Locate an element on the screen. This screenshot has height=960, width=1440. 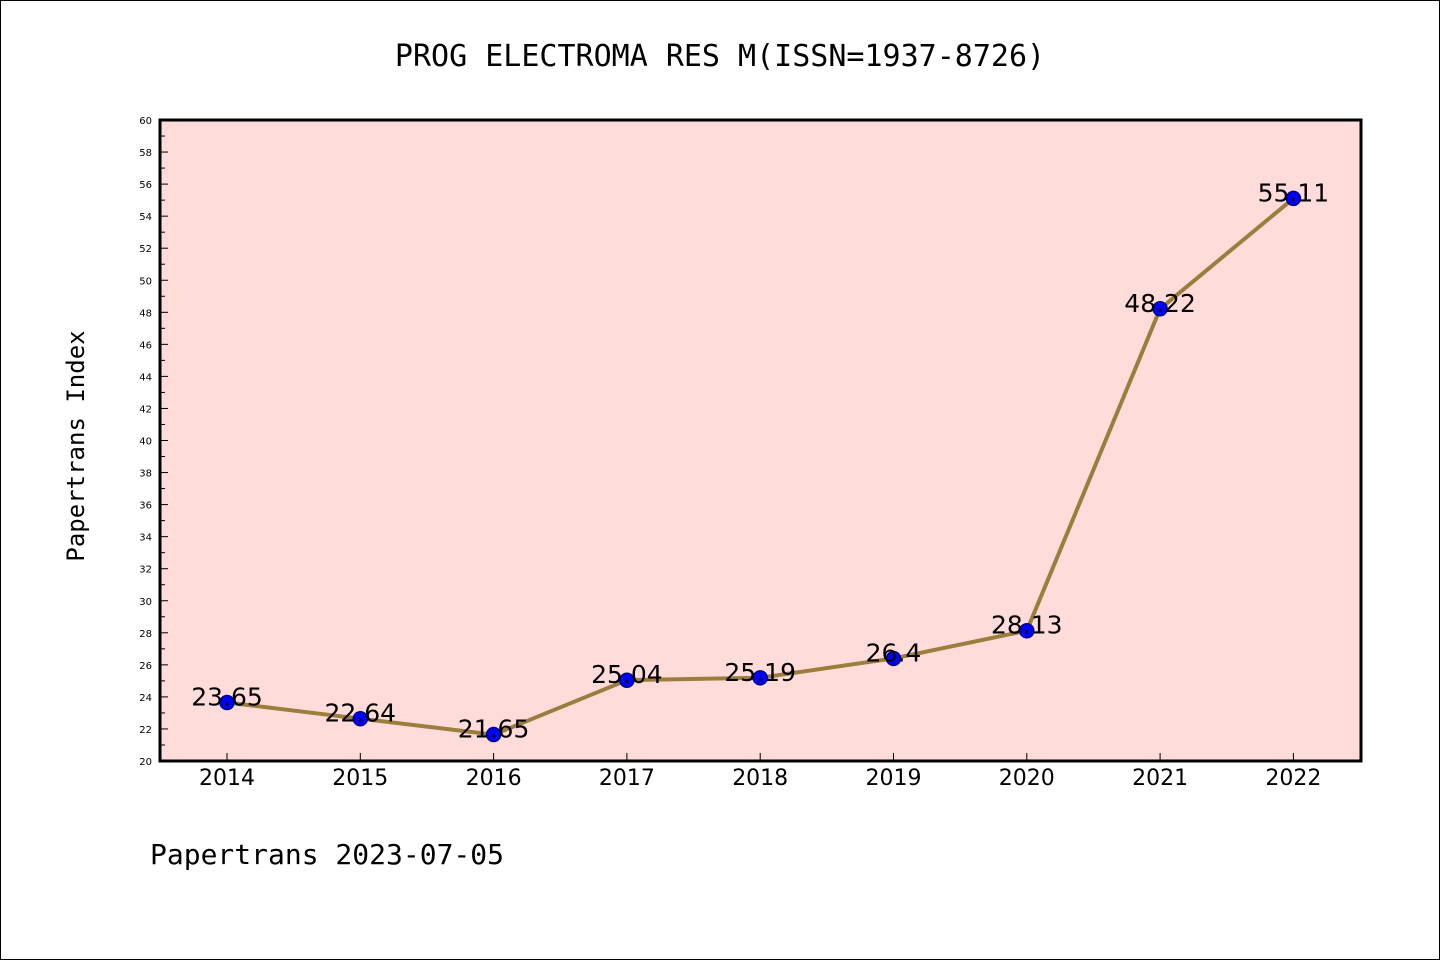
x-axis-ticks: 2014 2015 2016 2017 2018 2019 2020 2021 2022 is located at coordinates (760, 772).